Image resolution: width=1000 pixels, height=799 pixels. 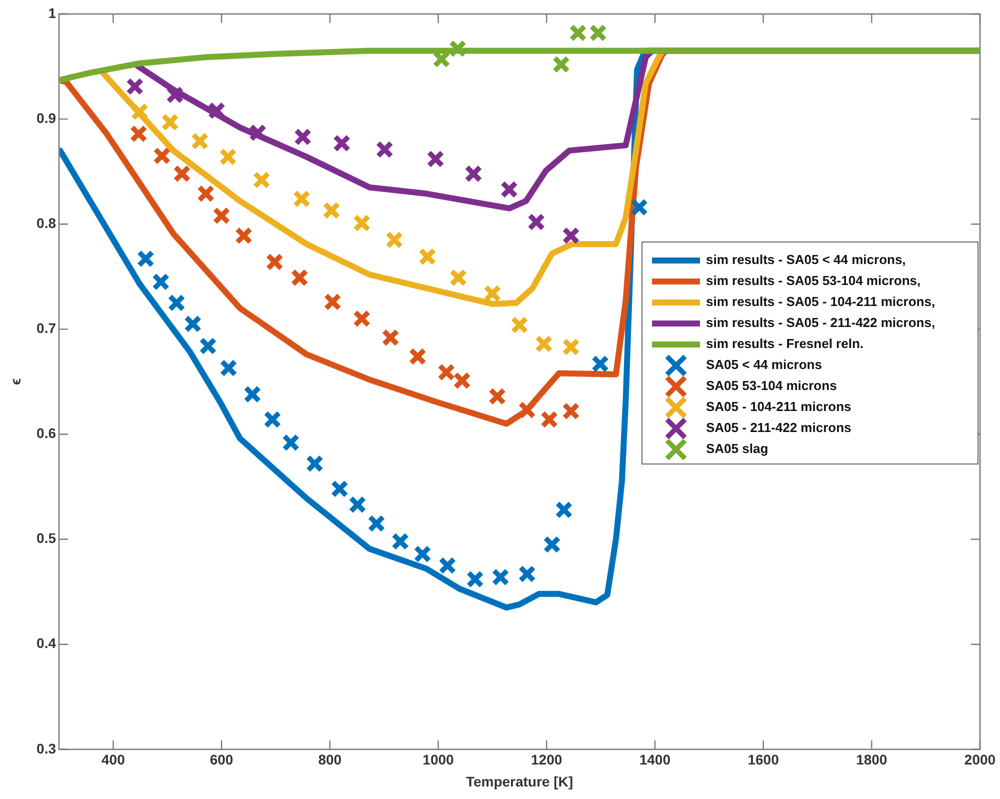 I want to click on y-tick-label: 0.7, so click(x=46, y=328).